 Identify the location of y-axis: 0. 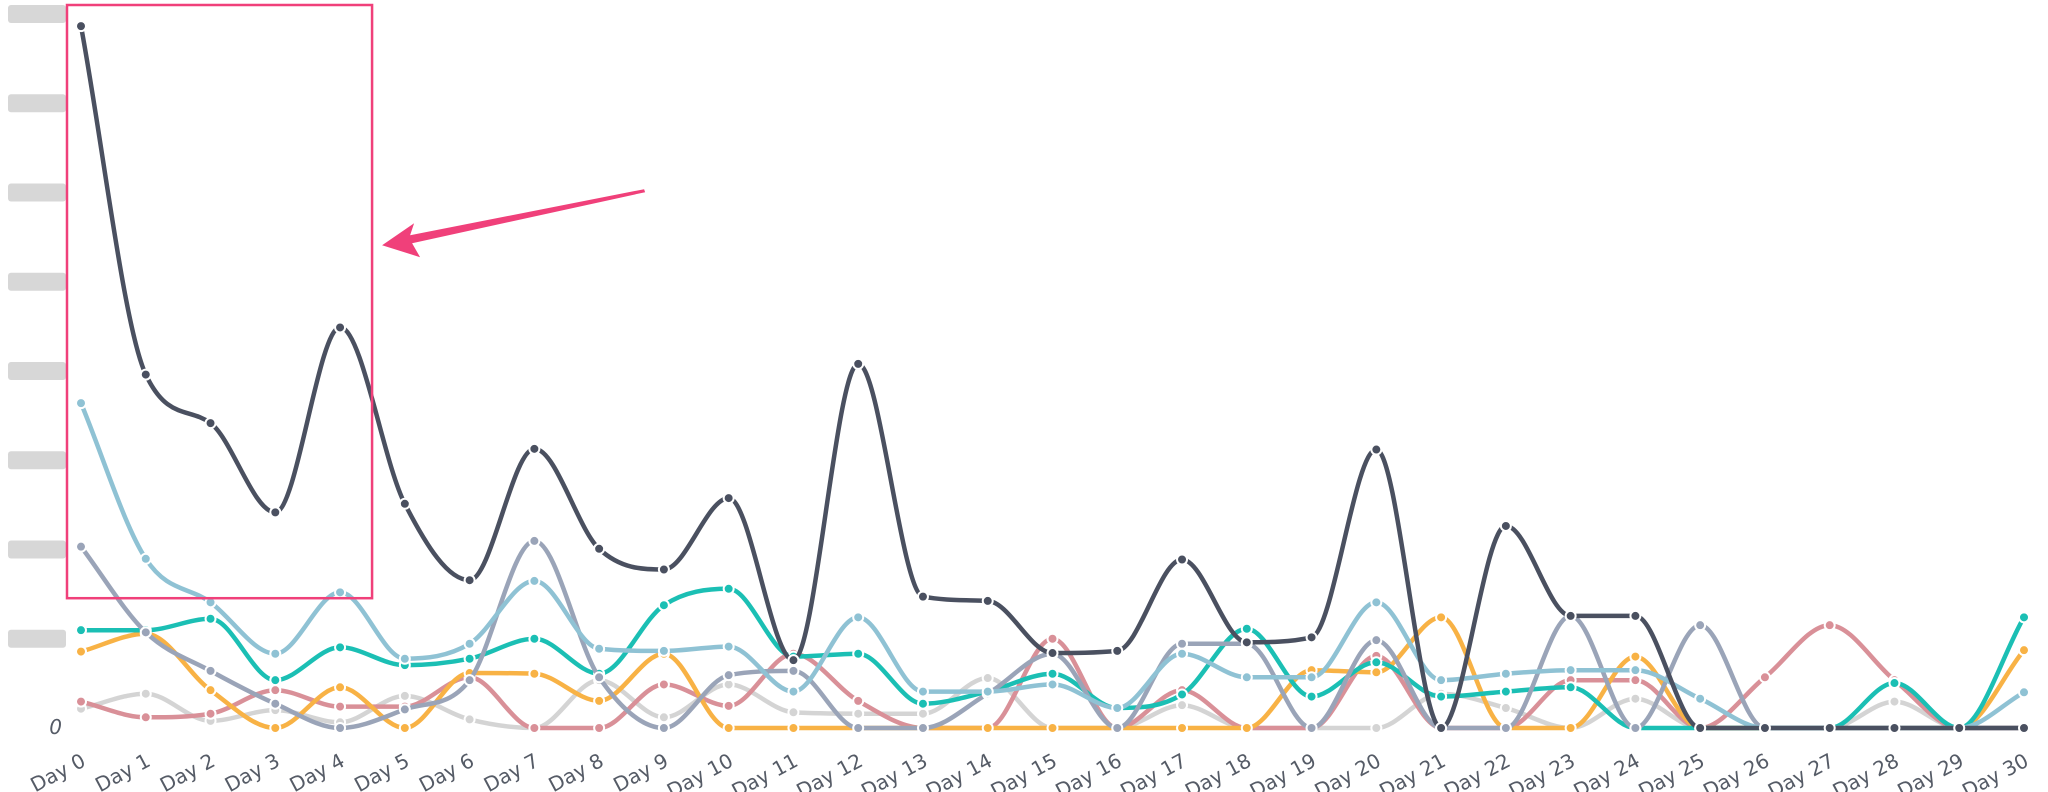
(37, 372).